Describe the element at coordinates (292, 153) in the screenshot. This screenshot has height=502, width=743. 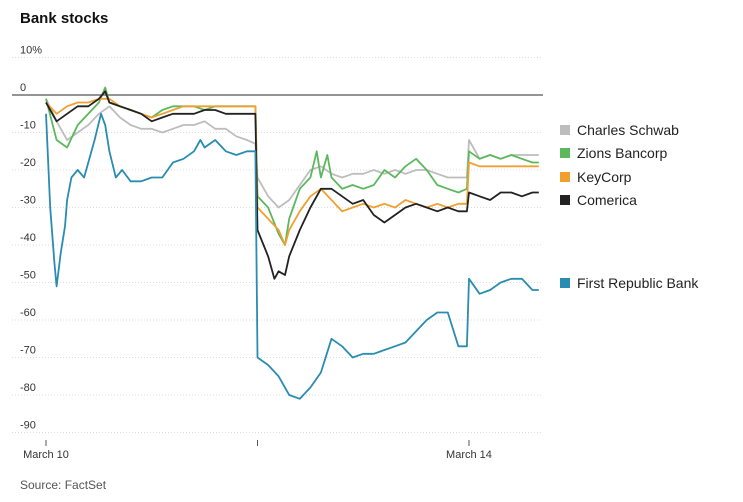
I see `series-line-charles-schwab` at that location.